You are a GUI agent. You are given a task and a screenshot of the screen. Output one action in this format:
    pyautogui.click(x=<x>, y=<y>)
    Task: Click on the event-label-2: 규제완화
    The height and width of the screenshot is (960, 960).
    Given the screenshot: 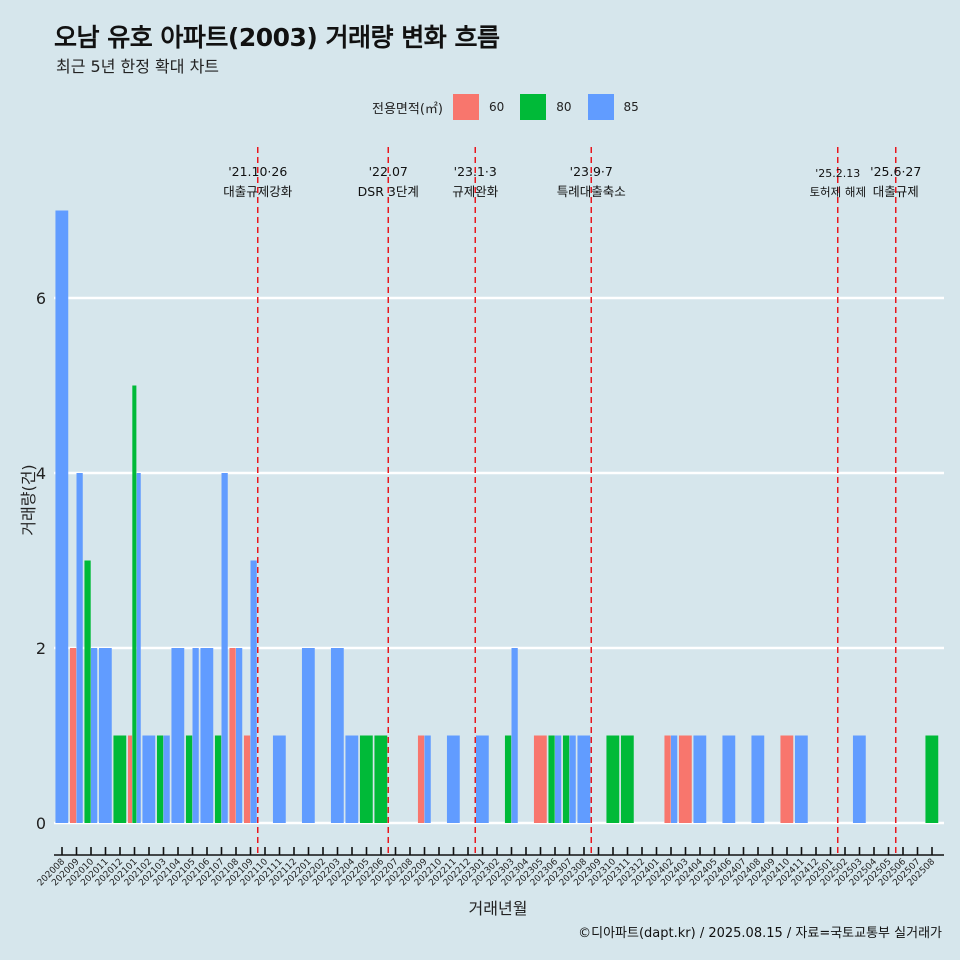 What is the action you would take?
    pyautogui.click(x=475, y=191)
    